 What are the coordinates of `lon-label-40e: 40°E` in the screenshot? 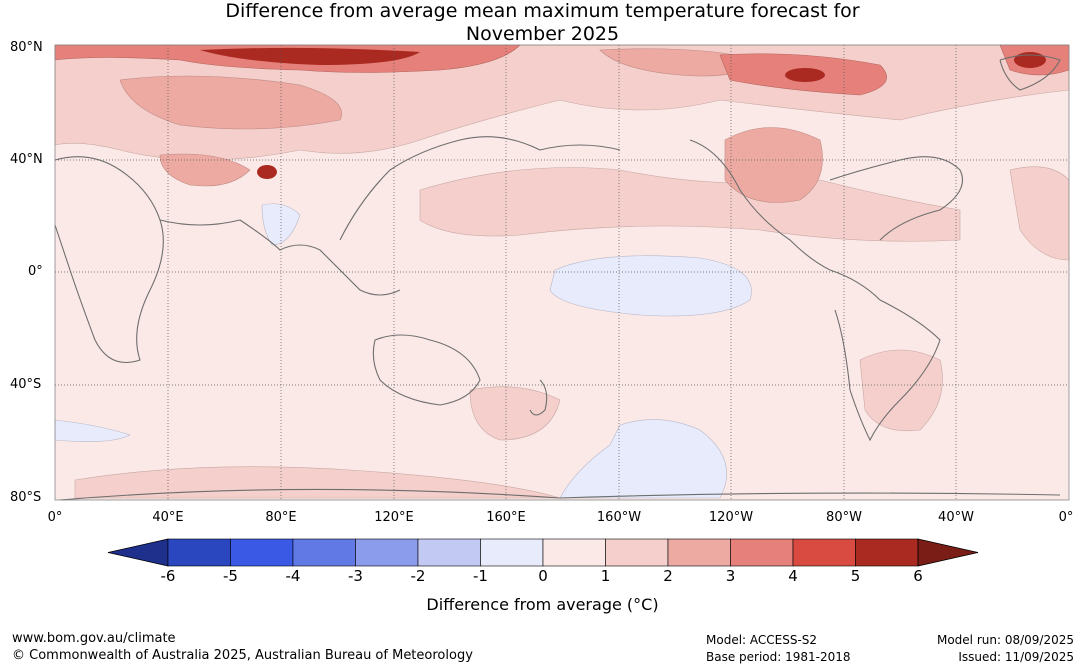 It's located at (168, 517).